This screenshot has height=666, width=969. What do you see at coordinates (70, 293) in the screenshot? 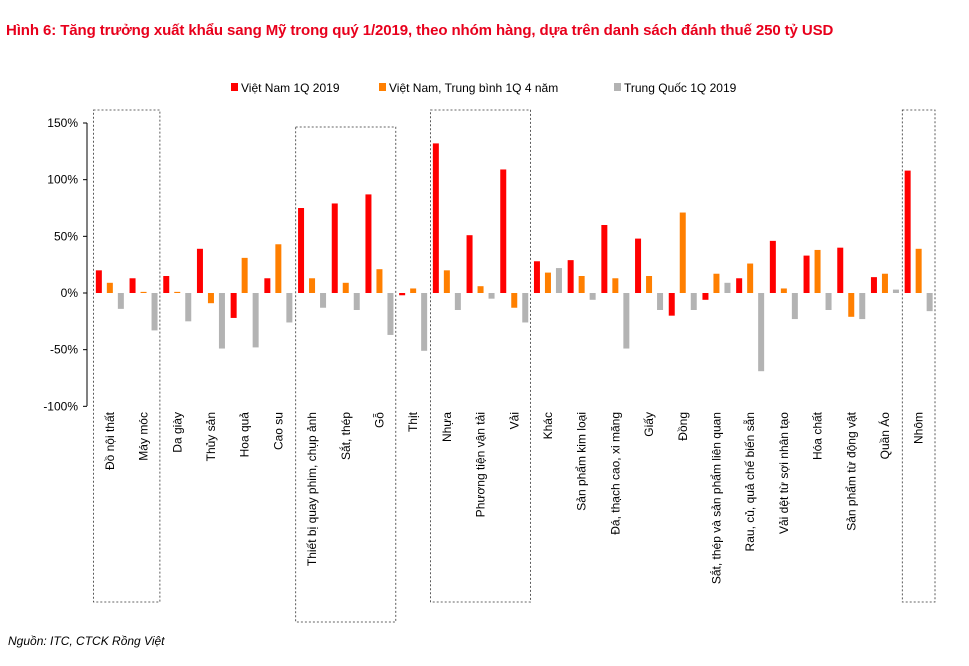
I see `y-tick-label: 0%` at bounding box center [70, 293].